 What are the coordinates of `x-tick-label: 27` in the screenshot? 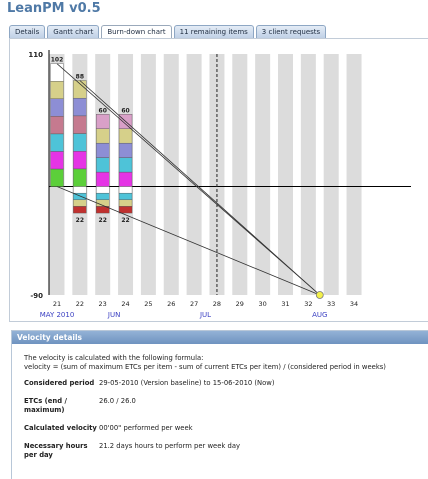 It's located at (194, 304).